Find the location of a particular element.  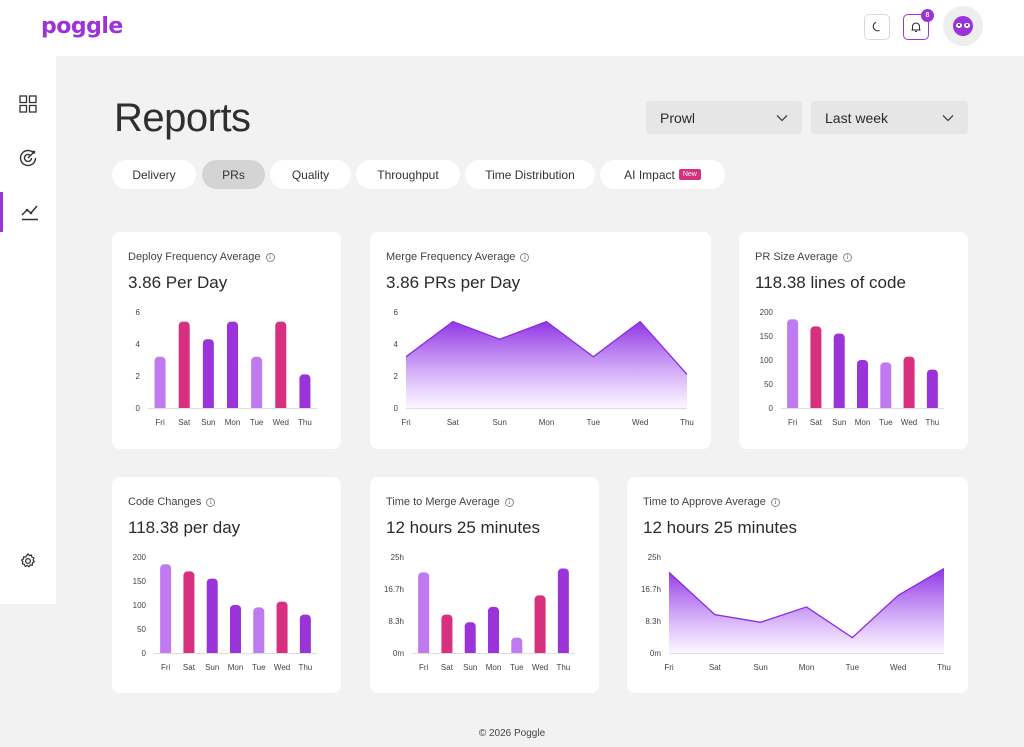

chevron-down-icon is located at coordinates (948, 117).